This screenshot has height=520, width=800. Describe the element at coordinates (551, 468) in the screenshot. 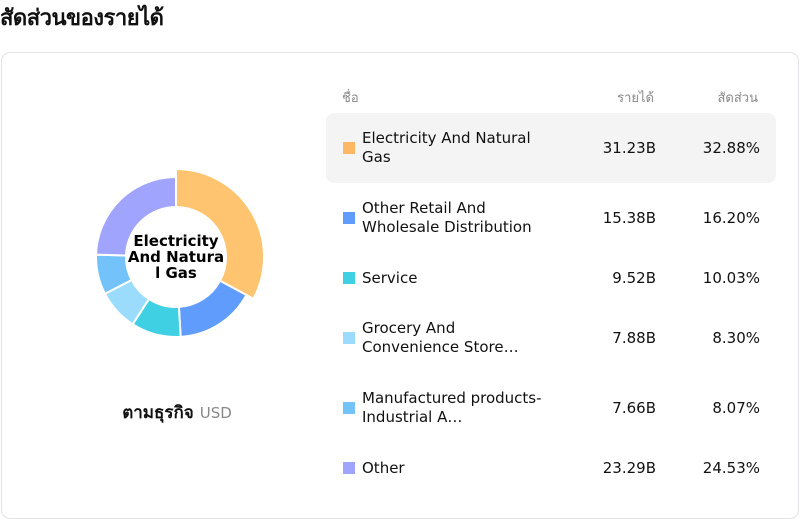

I see `table-row: Other 23.29B 24.53%` at that location.